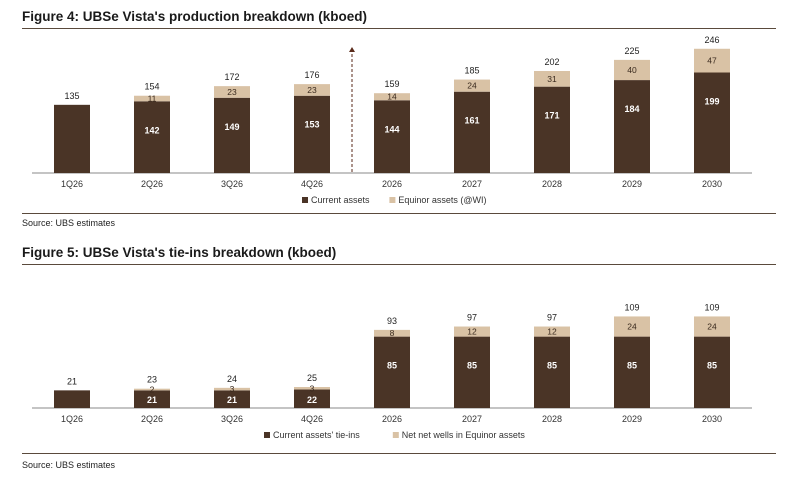  Describe the element at coordinates (392, 184) in the screenshot. I see `x-tick-label-2026: 2026` at that location.